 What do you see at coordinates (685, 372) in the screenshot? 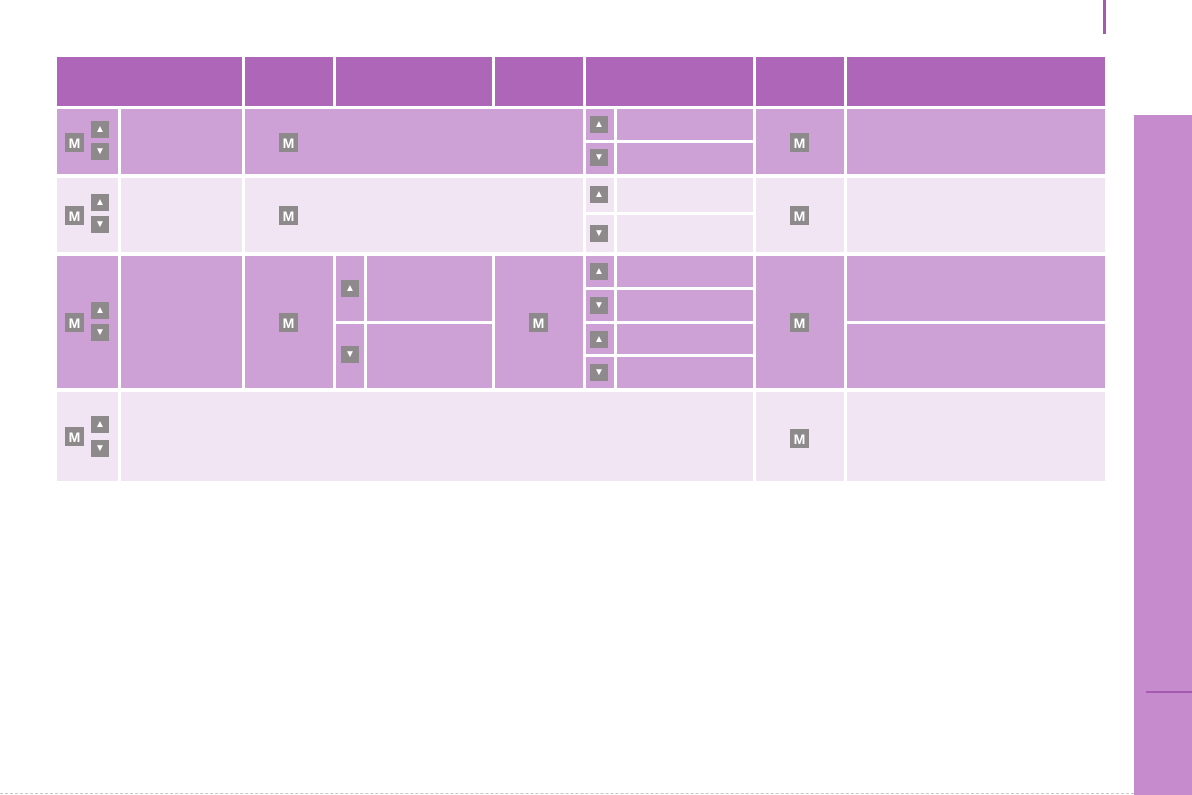
I see `row3-opt4-cell` at bounding box center [685, 372].